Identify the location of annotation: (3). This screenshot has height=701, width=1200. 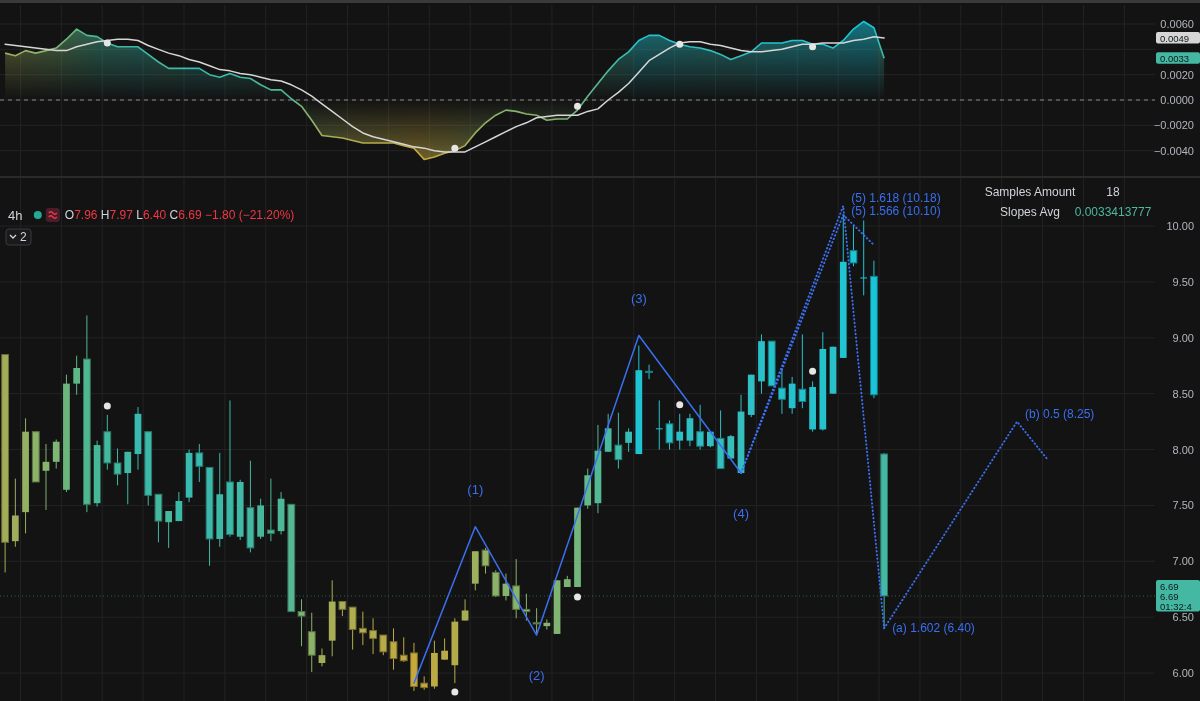
(638, 298).